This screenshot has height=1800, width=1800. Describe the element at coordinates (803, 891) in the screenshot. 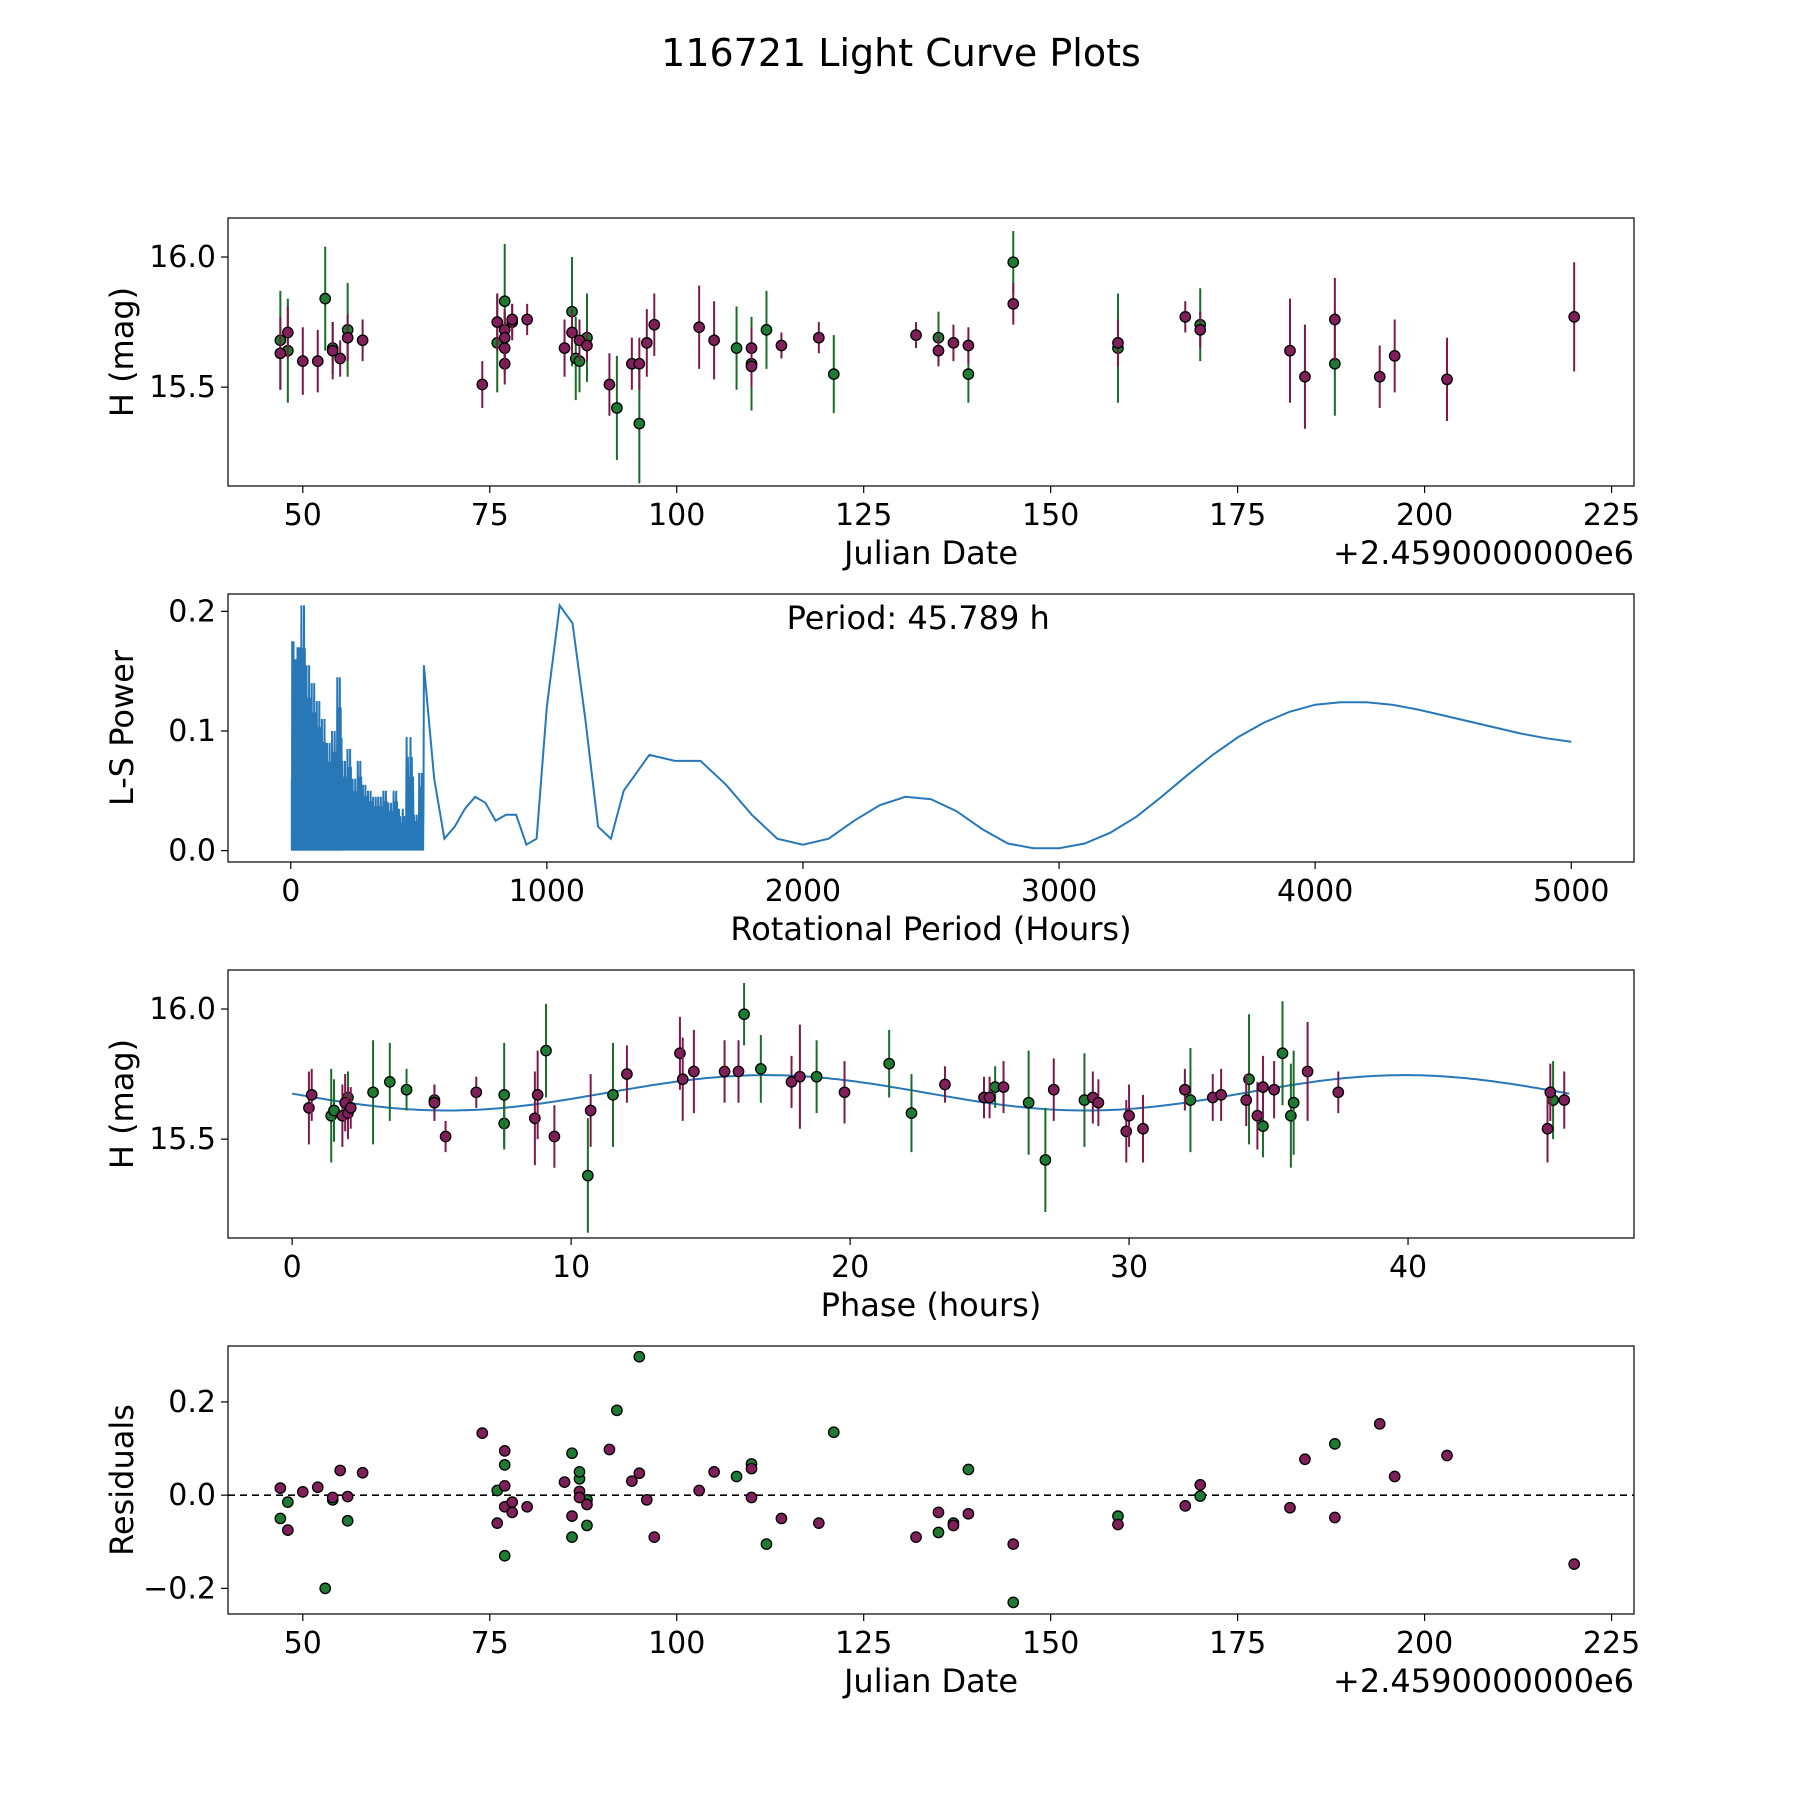

I see `periodogram-xtick-label: 2000` at that location.